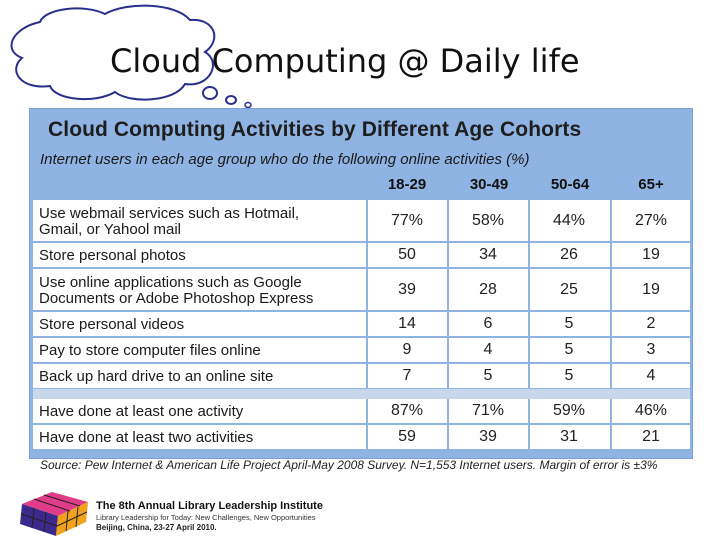  I want to click on cell-value: 3, so click(651, 349).